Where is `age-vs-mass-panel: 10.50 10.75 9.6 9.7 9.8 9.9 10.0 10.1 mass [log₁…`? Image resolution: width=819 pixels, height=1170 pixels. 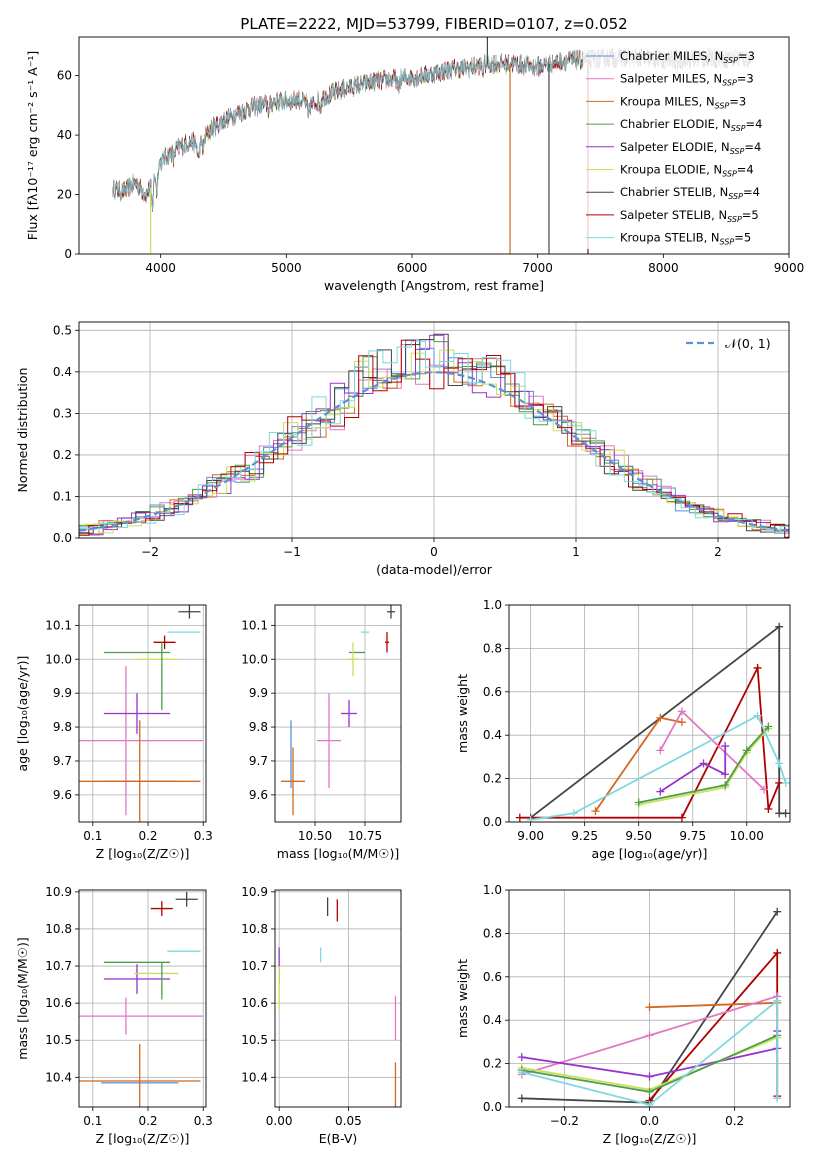
age-vs-mass-panel: 10.50 10.75 9.6 9.7 9.8 9.9 10.0 10.1 mass [log₁… is located at coordinates (321, 732).